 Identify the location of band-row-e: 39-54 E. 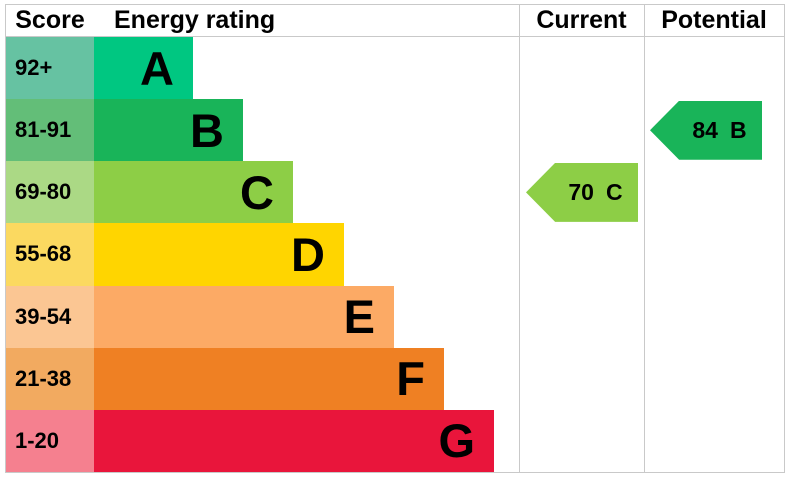
(395, 316).